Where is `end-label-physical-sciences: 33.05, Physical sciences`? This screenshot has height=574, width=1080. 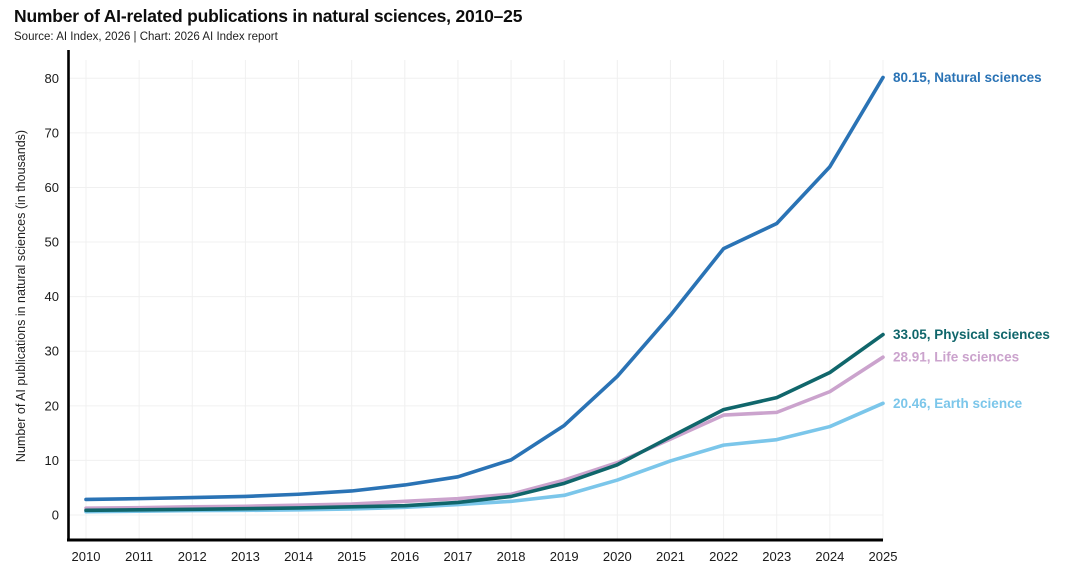 end-label-physical-sciences: 33.05, Physical sciences is located at coordinates (971, 334).